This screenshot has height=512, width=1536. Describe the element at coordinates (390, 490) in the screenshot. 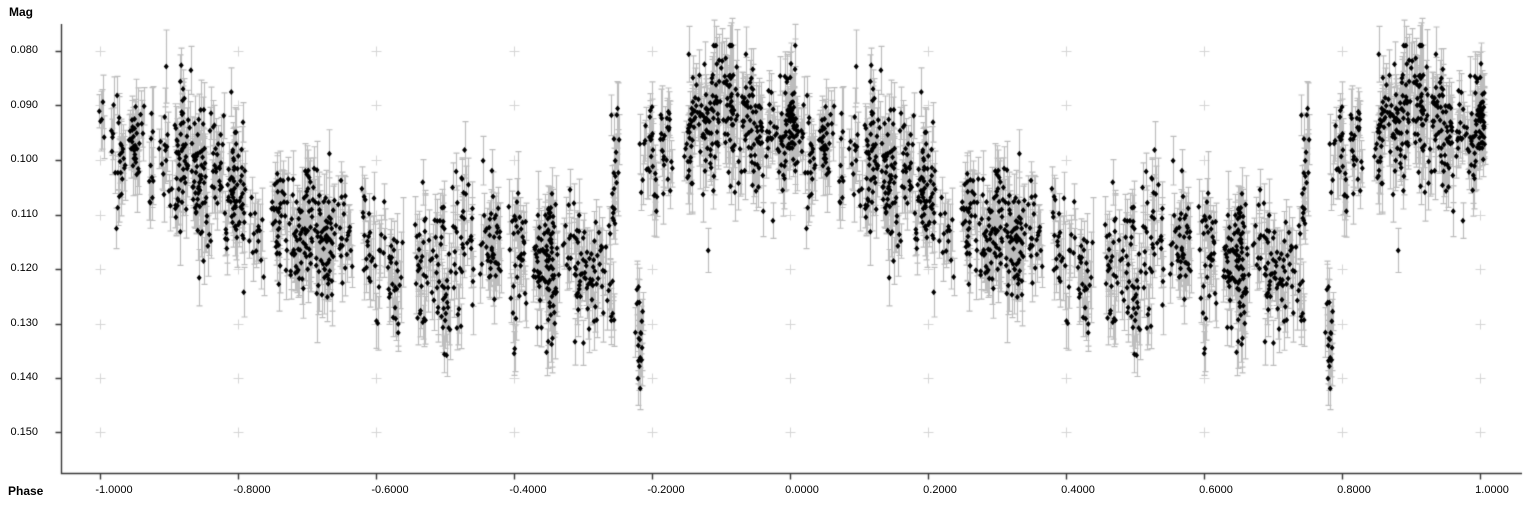

I see `x-tick-label: -0.6000` at that location.